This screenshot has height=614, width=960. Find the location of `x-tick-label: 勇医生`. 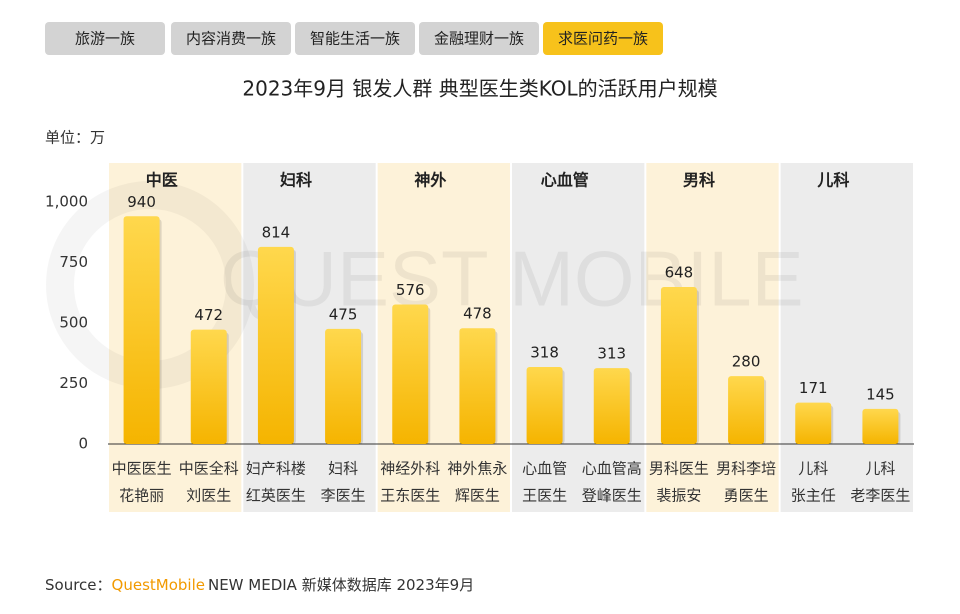

x-tick-label: 勇医生 is located at coordinates (746, 496).